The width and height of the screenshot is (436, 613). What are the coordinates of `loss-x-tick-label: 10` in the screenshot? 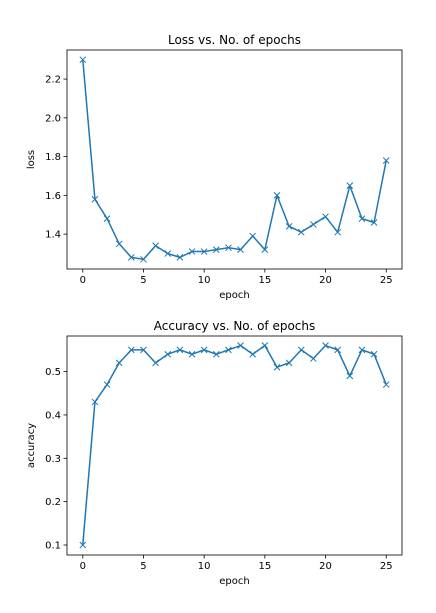 It's located at (204, 280).